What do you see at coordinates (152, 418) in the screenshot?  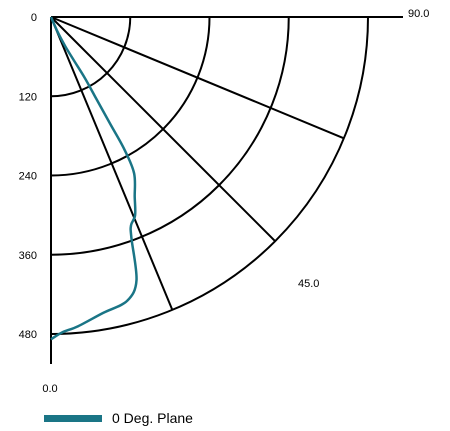 I see `legend-label: 0 Deg. Plane` at bounding box center [152, 418].